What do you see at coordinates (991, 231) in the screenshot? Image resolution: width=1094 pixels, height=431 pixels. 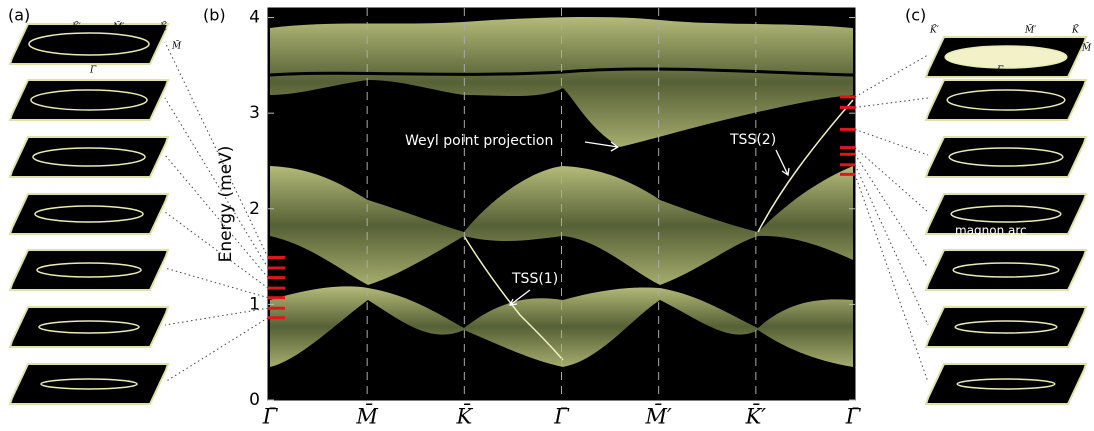 I see `inset-label: magnon arc` at bounding box center [991, 231].